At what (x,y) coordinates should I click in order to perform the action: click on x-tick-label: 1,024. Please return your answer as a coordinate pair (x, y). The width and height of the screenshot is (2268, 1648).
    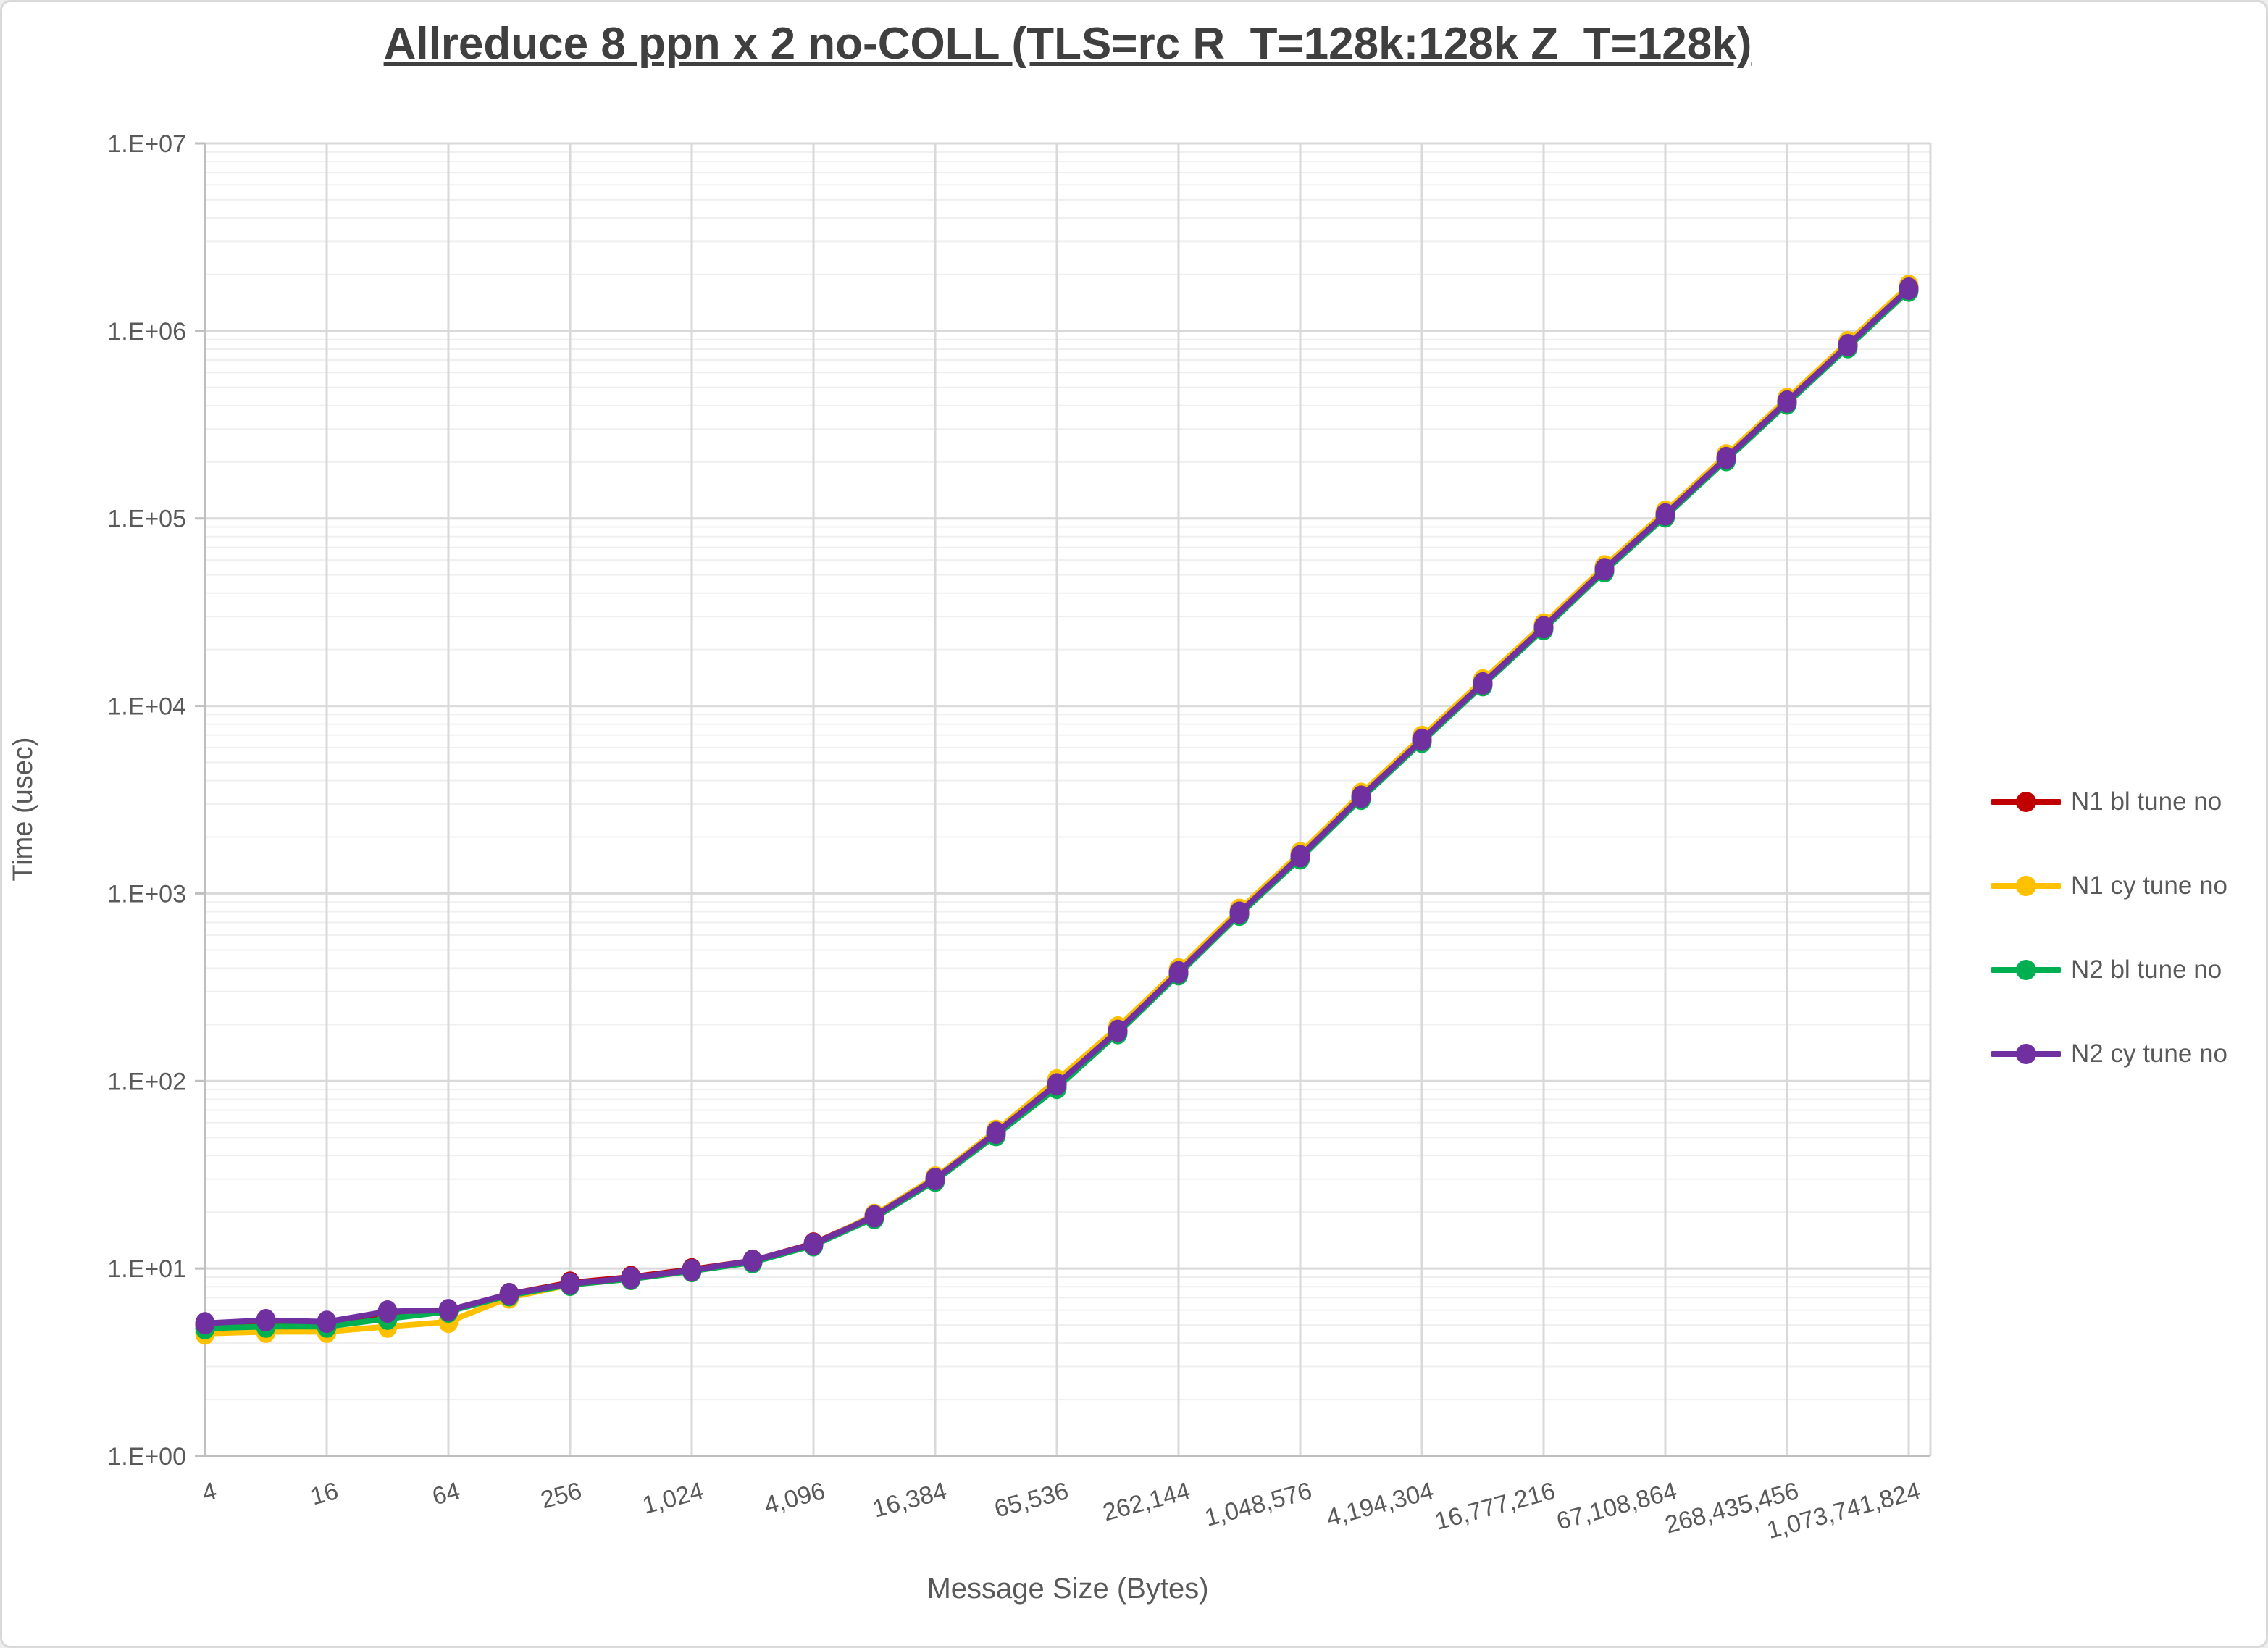
    Looking at the image, I should click on (673, 1498).